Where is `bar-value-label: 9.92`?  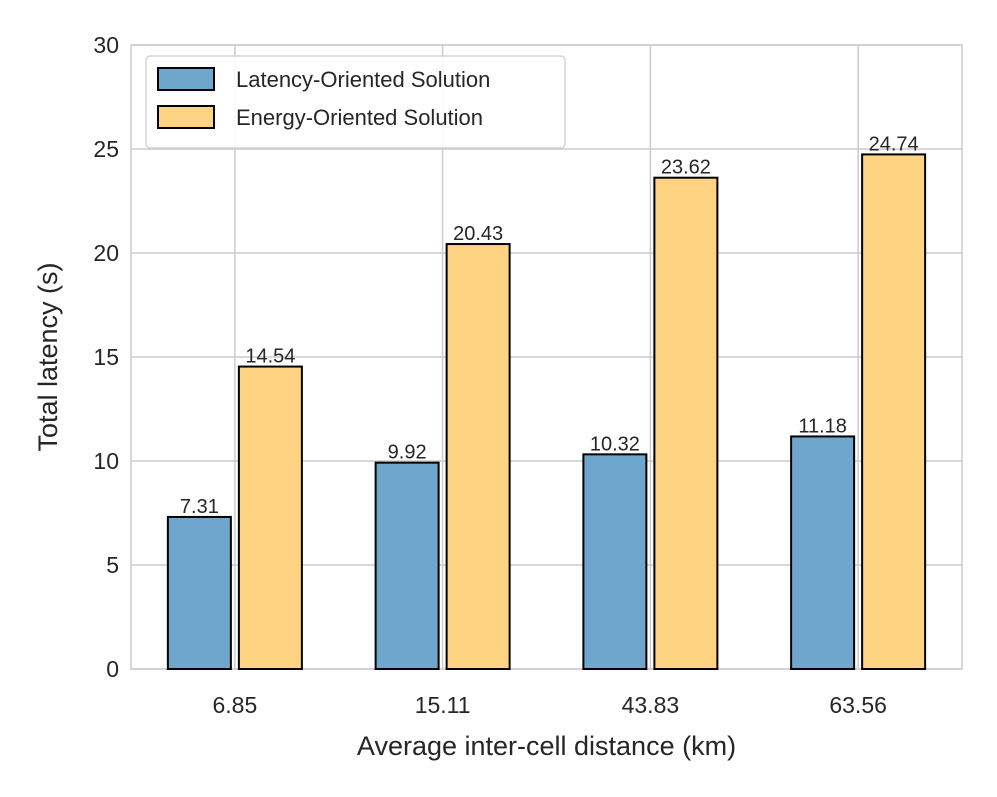 bar-value-label: 9.92 is located at coordinates (407, 453).